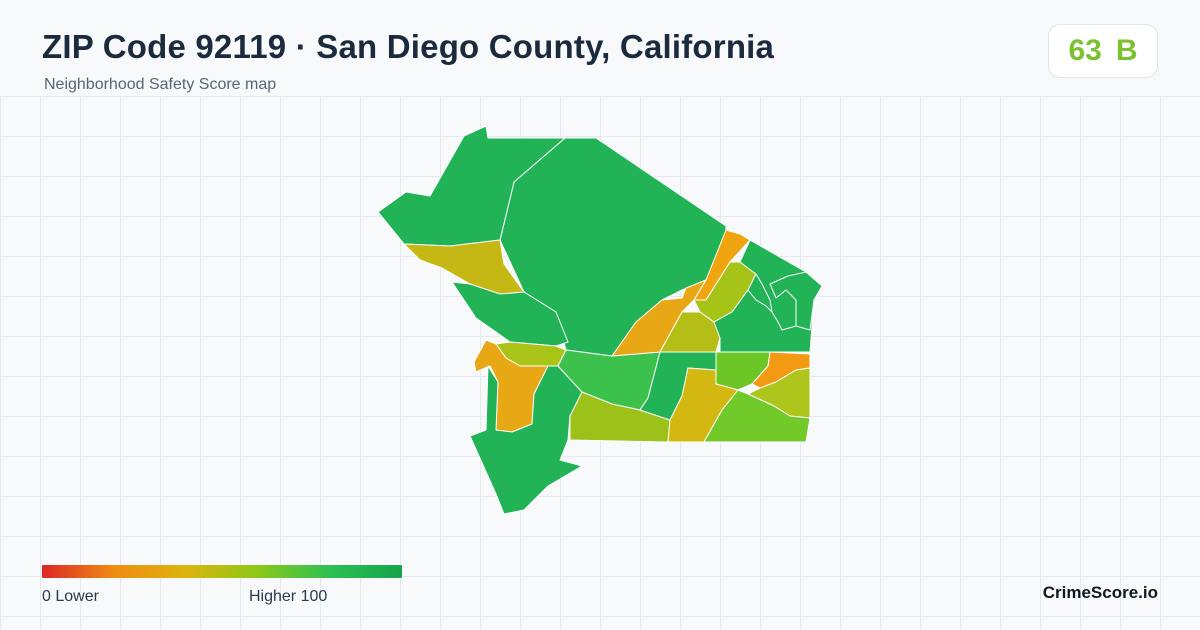 The height and width of the screenshot is (630, 1200). I want to click on legend-low-label: 0 Lower, so click(70, 596).